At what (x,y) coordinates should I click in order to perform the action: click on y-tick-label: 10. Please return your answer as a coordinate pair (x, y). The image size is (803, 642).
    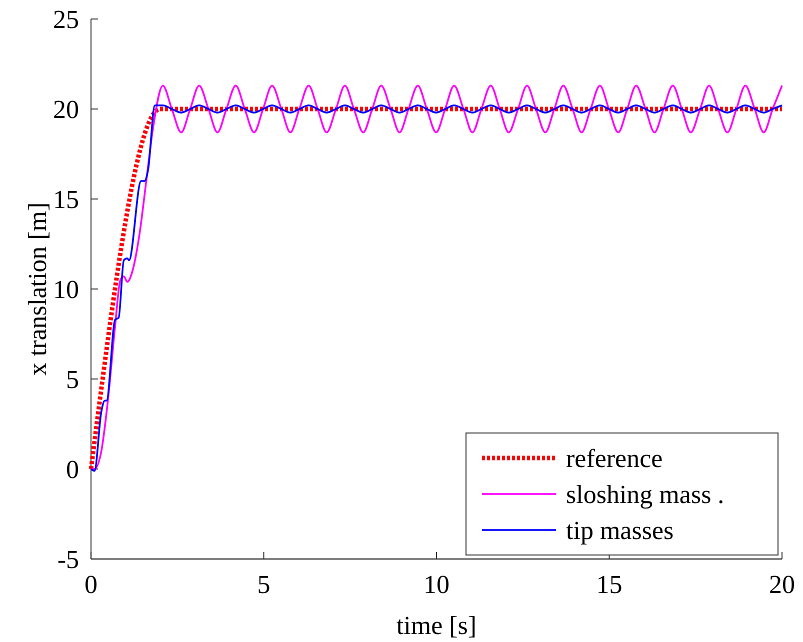
    Looking at the image, I should click on (66, 289).